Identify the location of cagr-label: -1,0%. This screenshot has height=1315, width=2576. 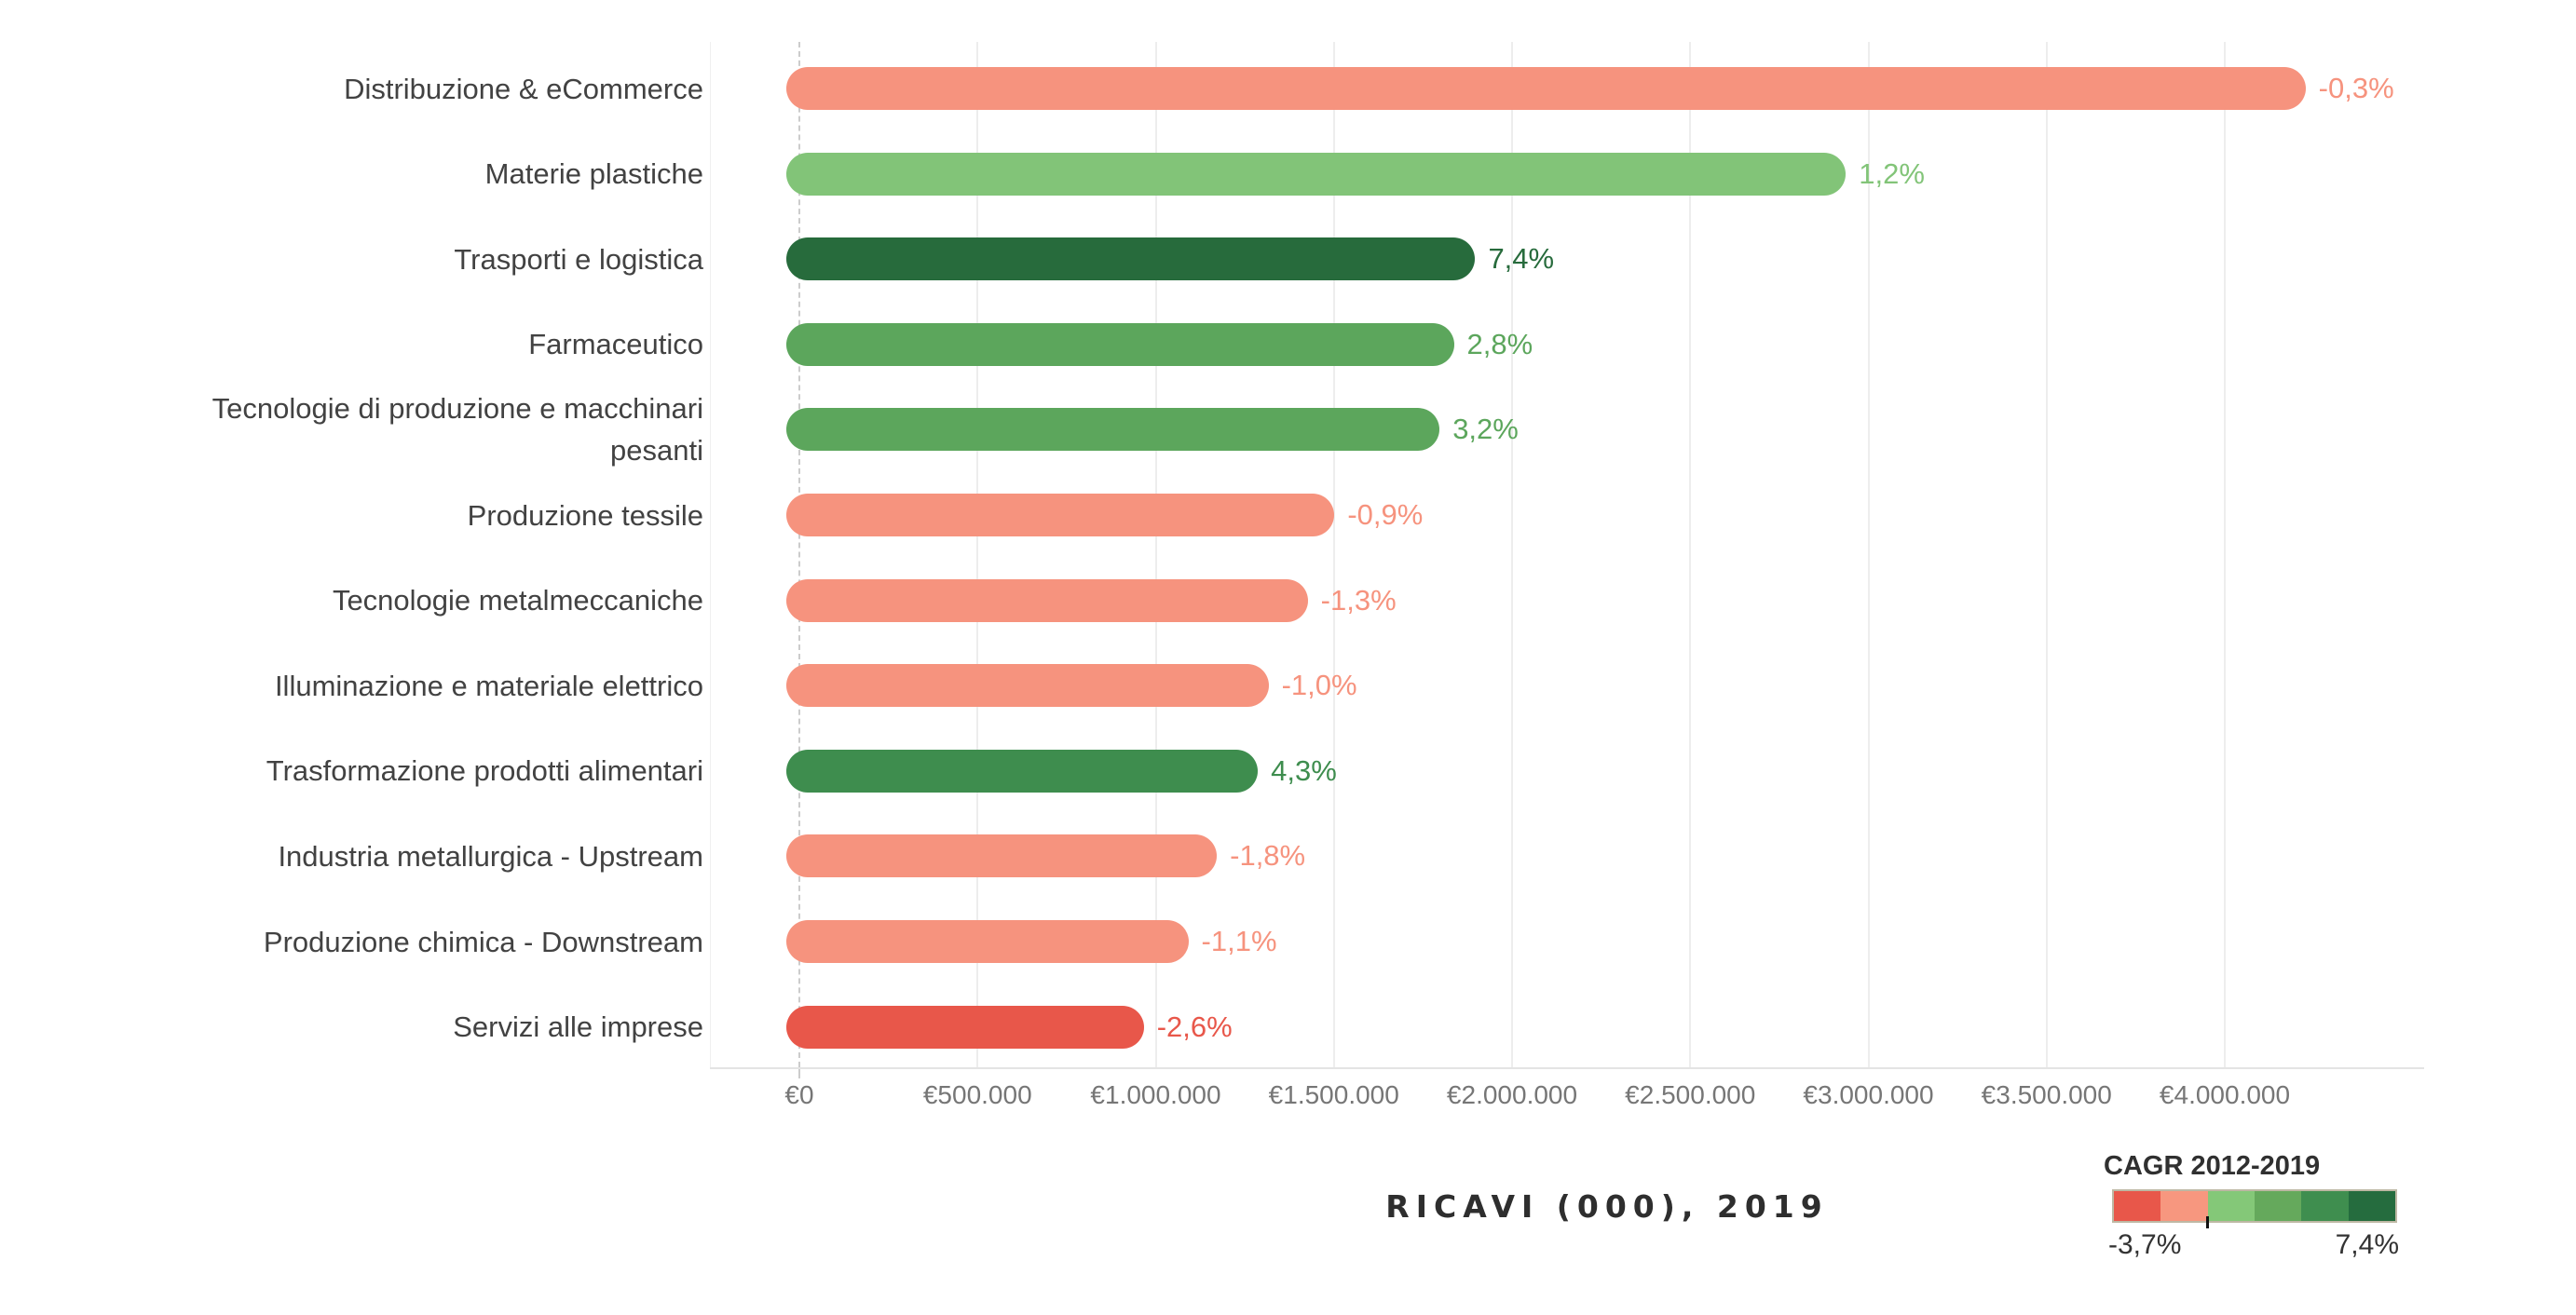
(1319, 685).